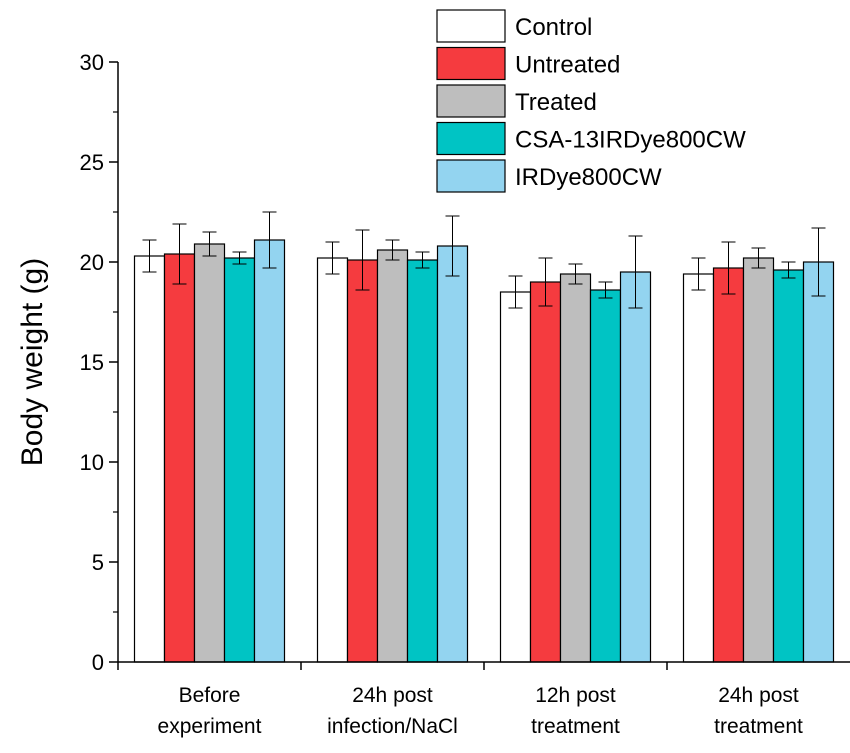  I want to click on legend-label-1: Untreated, so click(567, 65).